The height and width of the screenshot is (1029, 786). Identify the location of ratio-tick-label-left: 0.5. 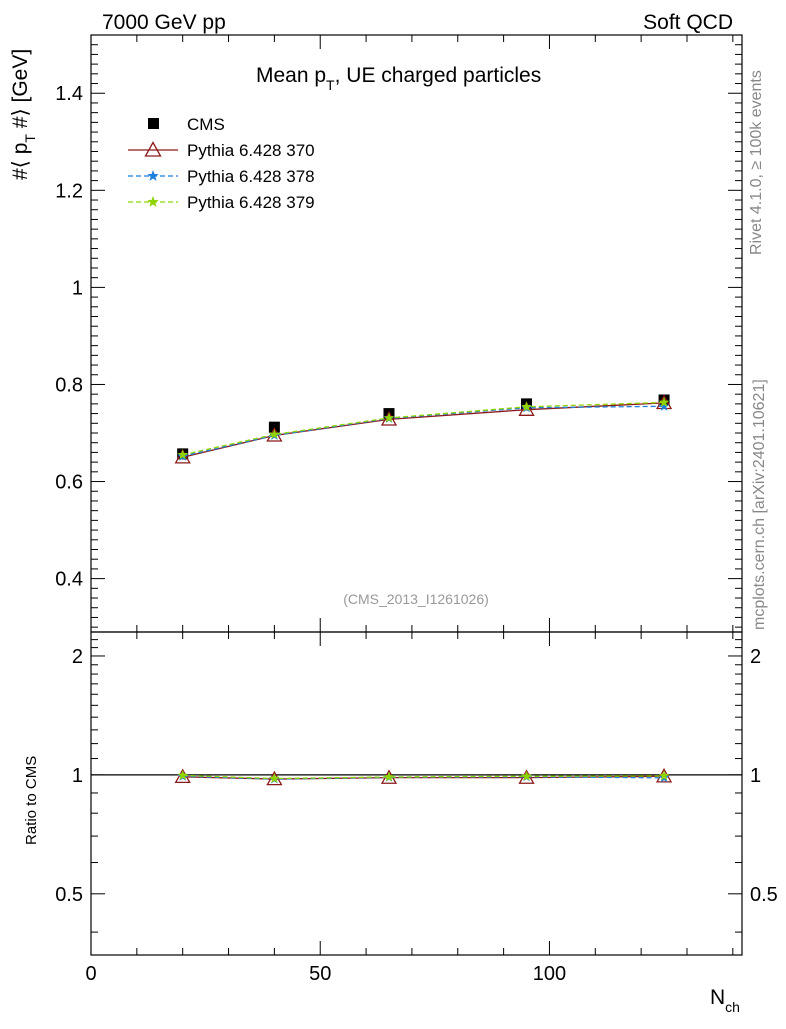
(69, 895).